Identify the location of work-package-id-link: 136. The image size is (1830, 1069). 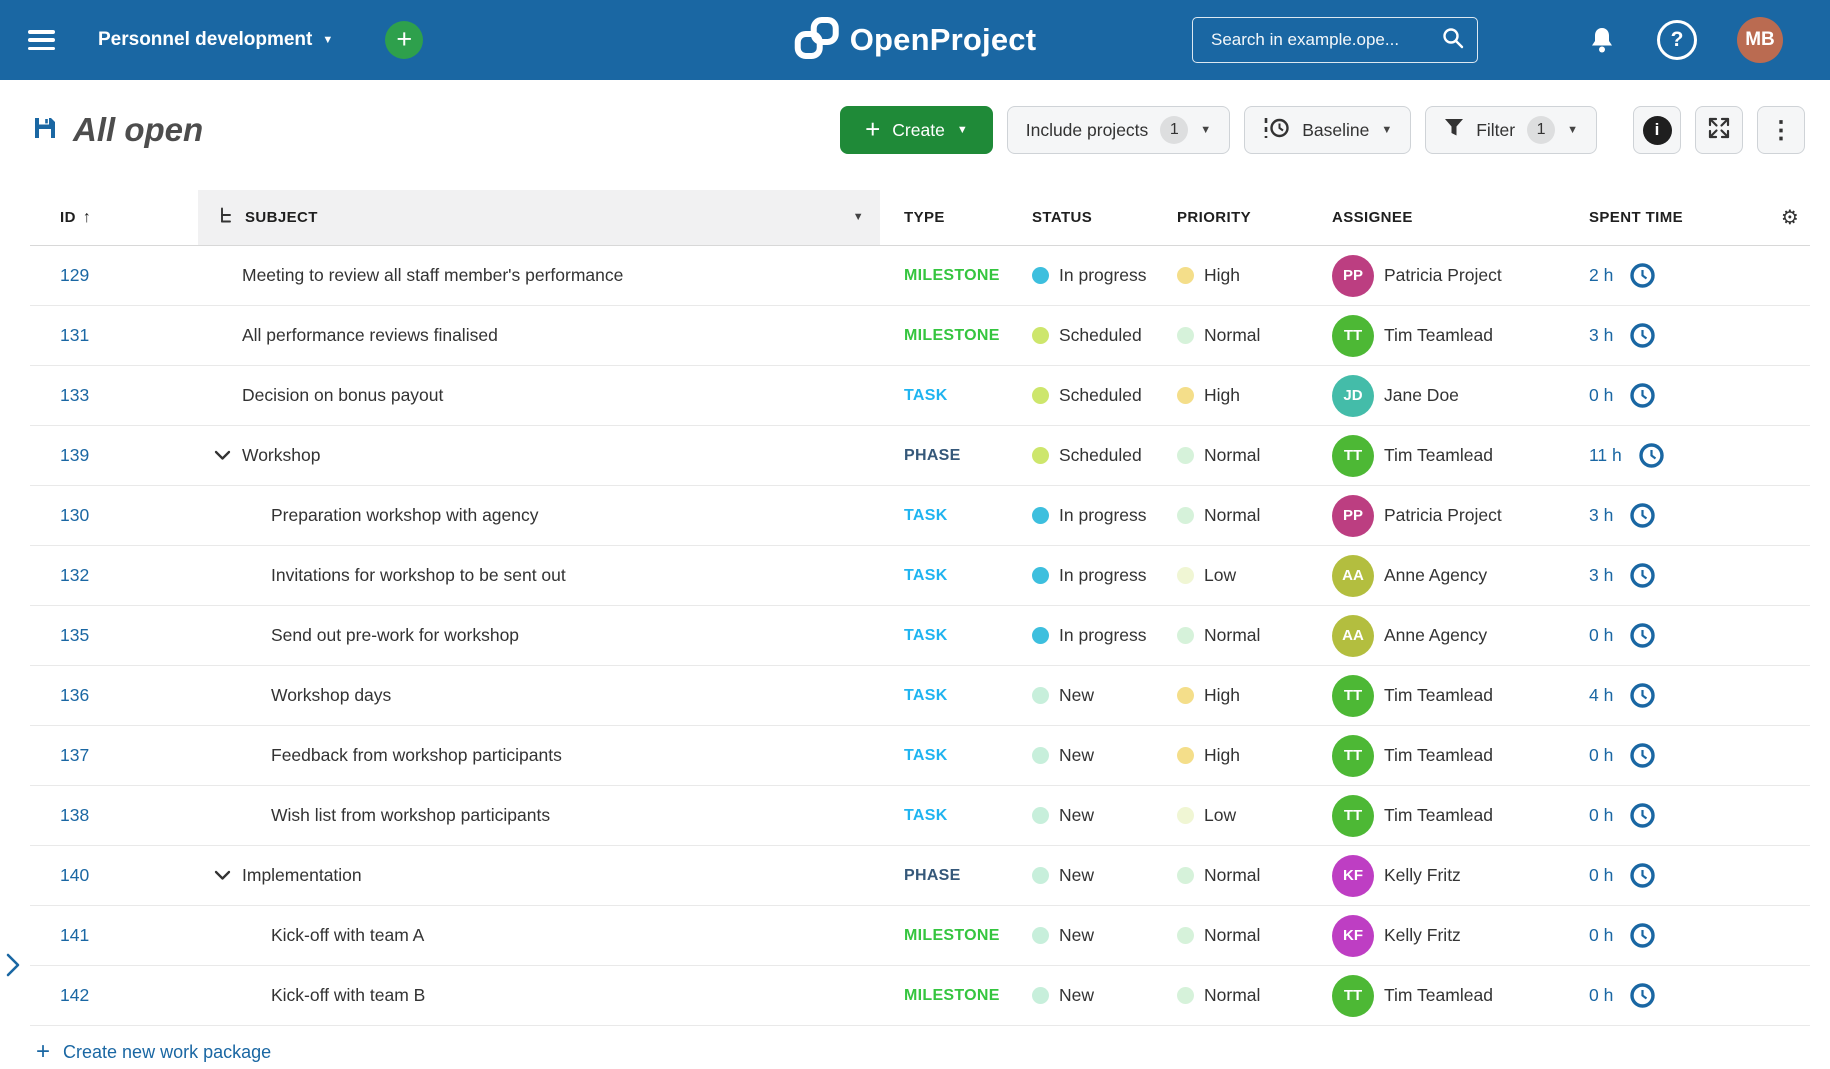
(75, 695).